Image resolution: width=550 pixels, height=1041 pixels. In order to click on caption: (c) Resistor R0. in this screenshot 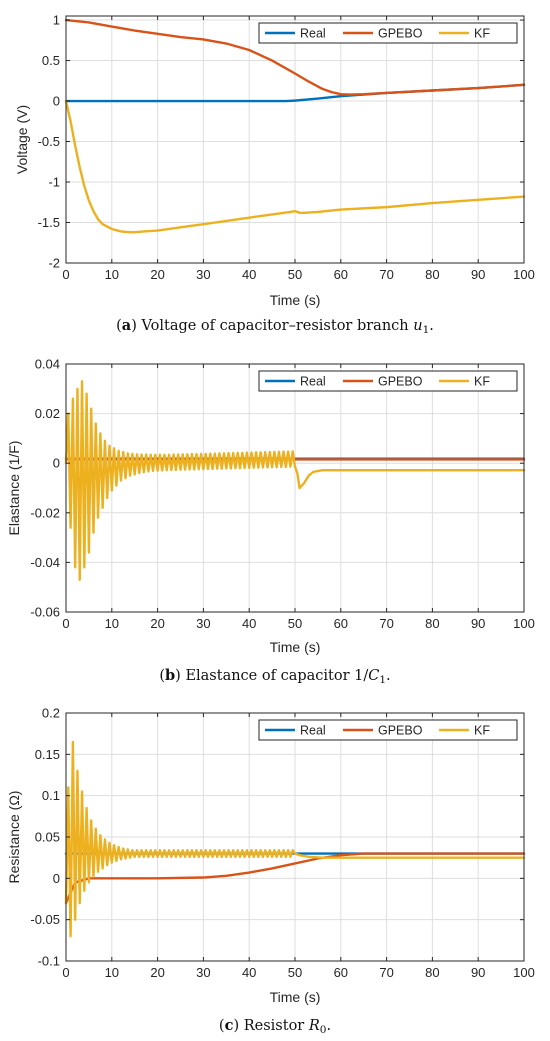, I will do `click(275, 1026)`.